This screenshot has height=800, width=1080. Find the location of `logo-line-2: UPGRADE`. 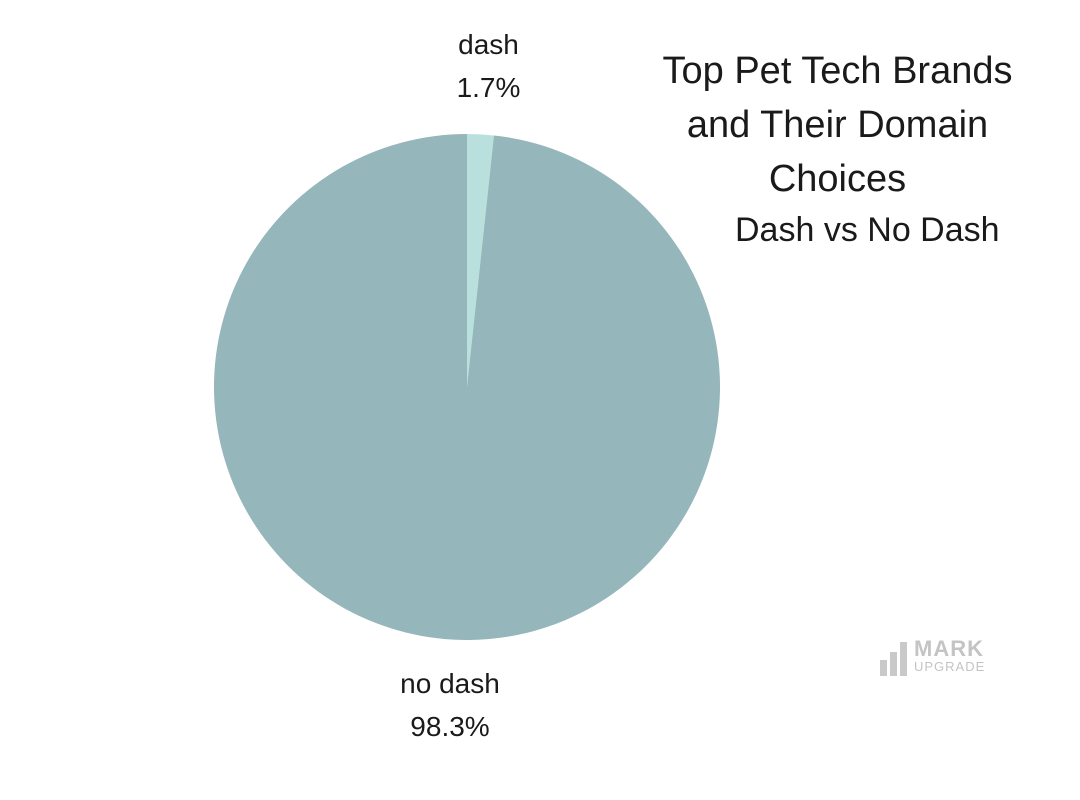

logo-line-2: UPGRADE is located at coordinates (950, 666).